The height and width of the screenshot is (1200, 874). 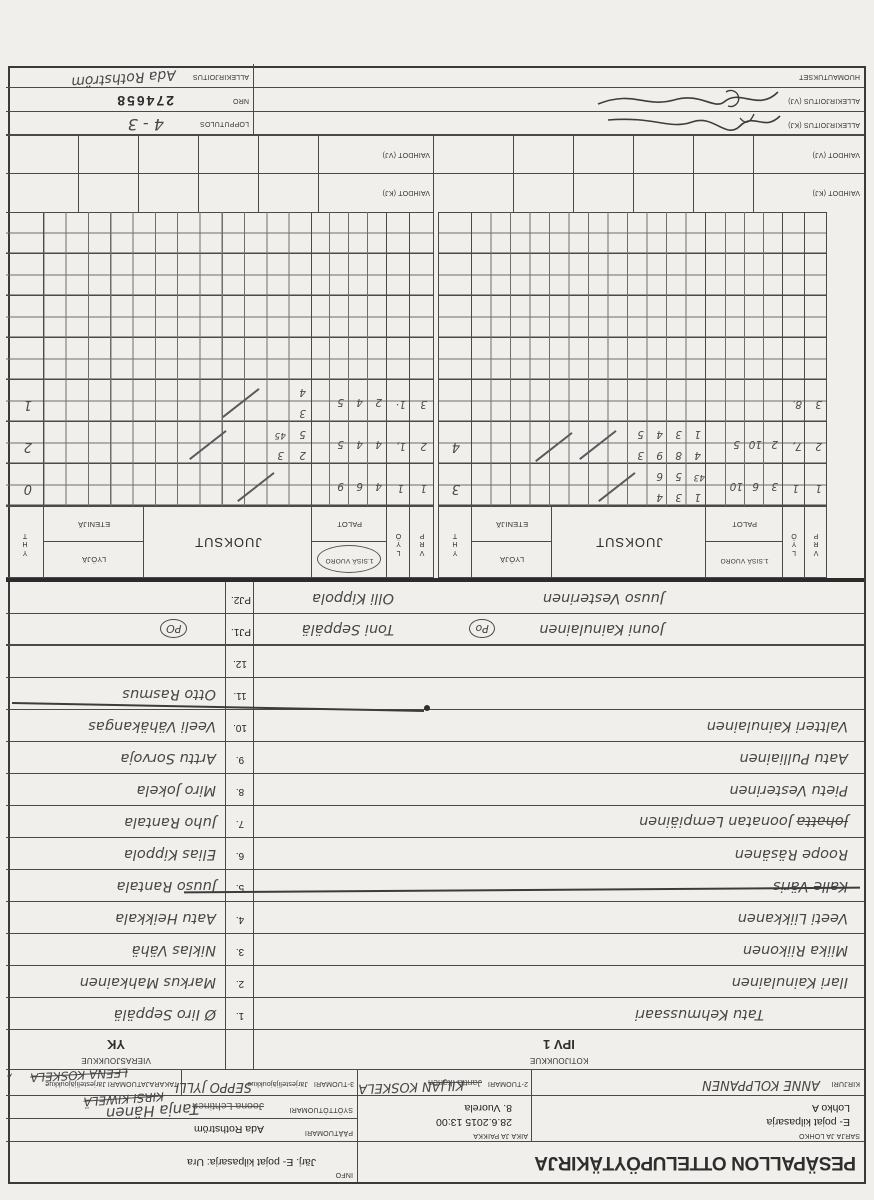 What do you see at coordinates (220, 76) in the screenshot?
I see `allekirjoitus-label: ALLEKIRJOITUS` at bounding box center [220, 76].